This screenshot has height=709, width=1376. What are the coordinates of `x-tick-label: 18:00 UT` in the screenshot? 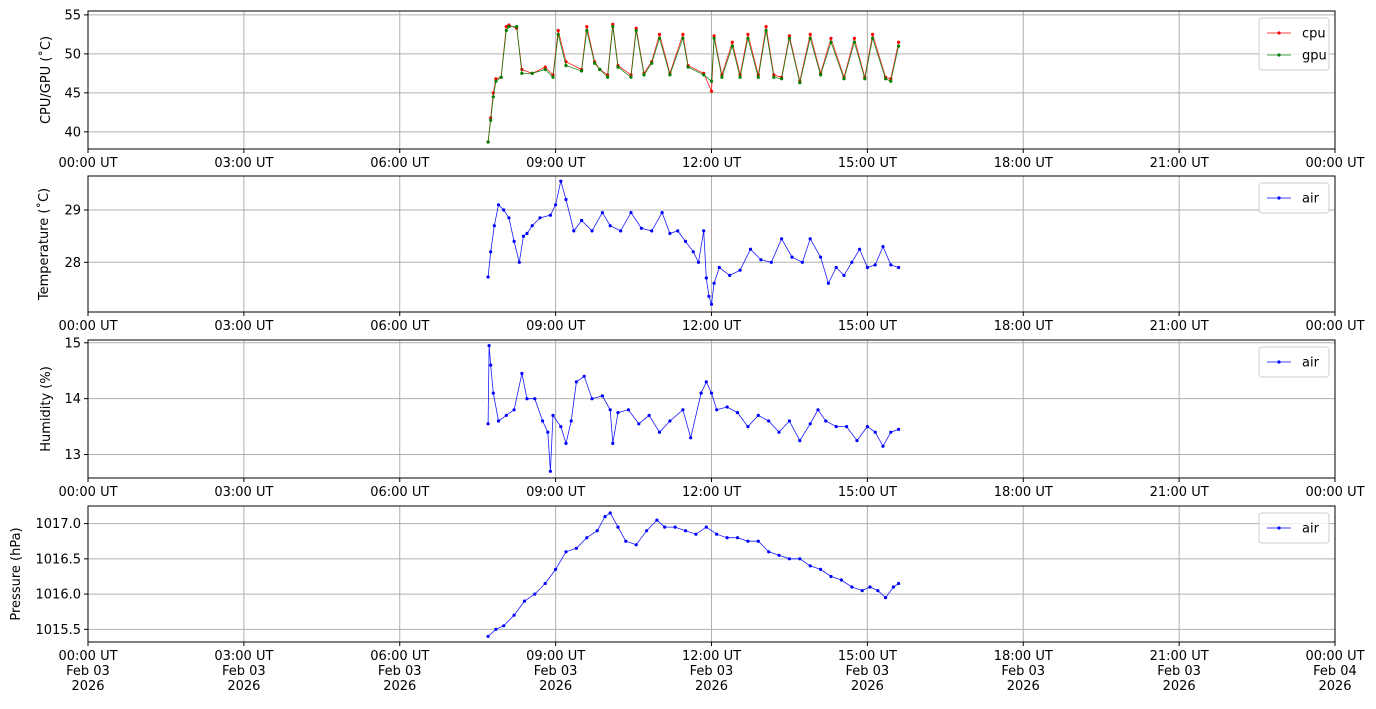 It's located at (1023, 326).